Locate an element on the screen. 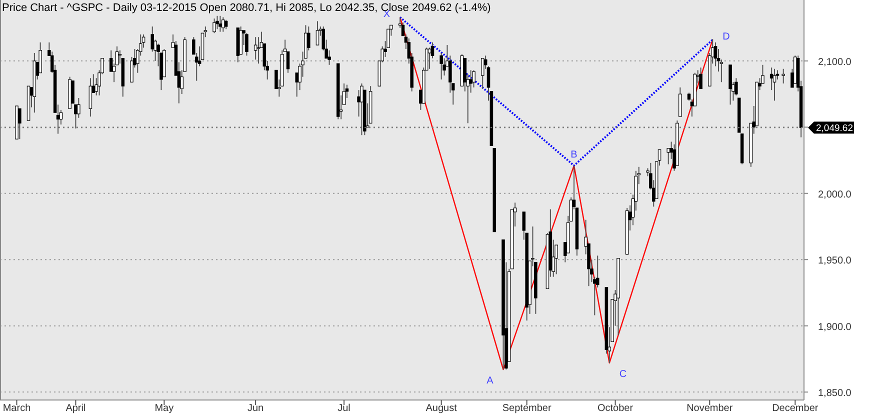  x-tick-label: December is located at coordinates (795, 408).